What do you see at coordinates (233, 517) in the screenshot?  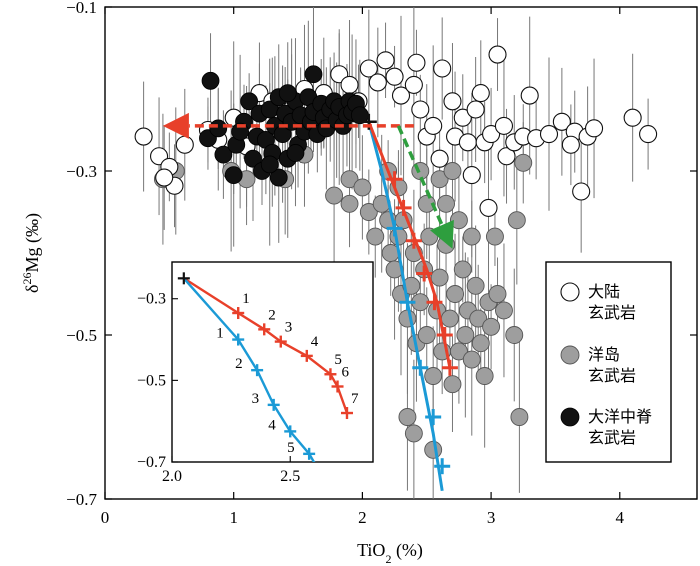 I see `x-tick-label: 1` at bounding box center [233, 517].